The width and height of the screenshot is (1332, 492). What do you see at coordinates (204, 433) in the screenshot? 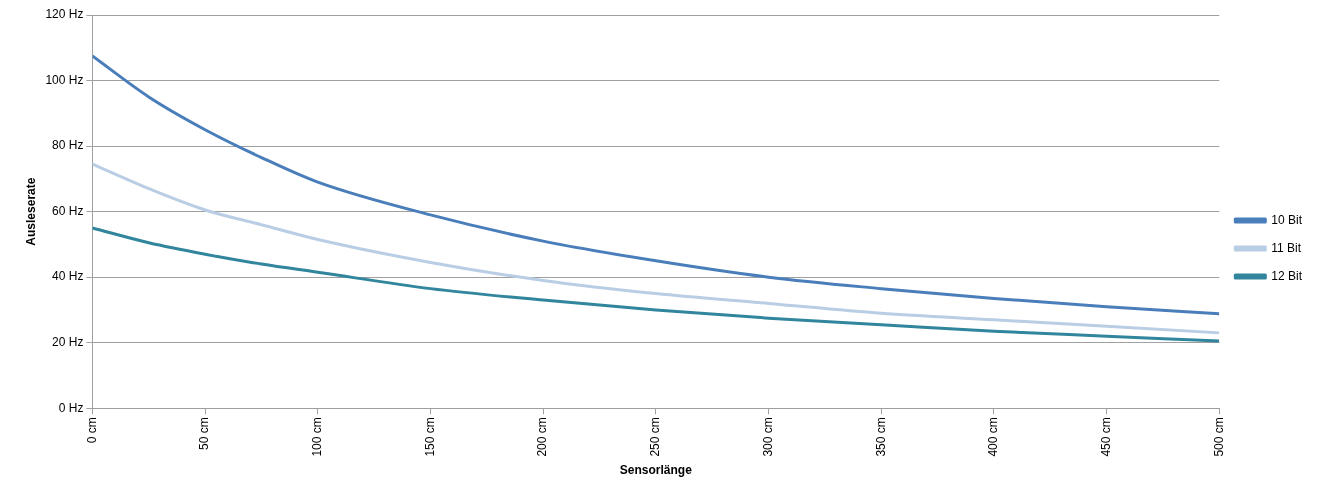
I see `x-tick-label: 50 cm` at bounding box center [204, 433].